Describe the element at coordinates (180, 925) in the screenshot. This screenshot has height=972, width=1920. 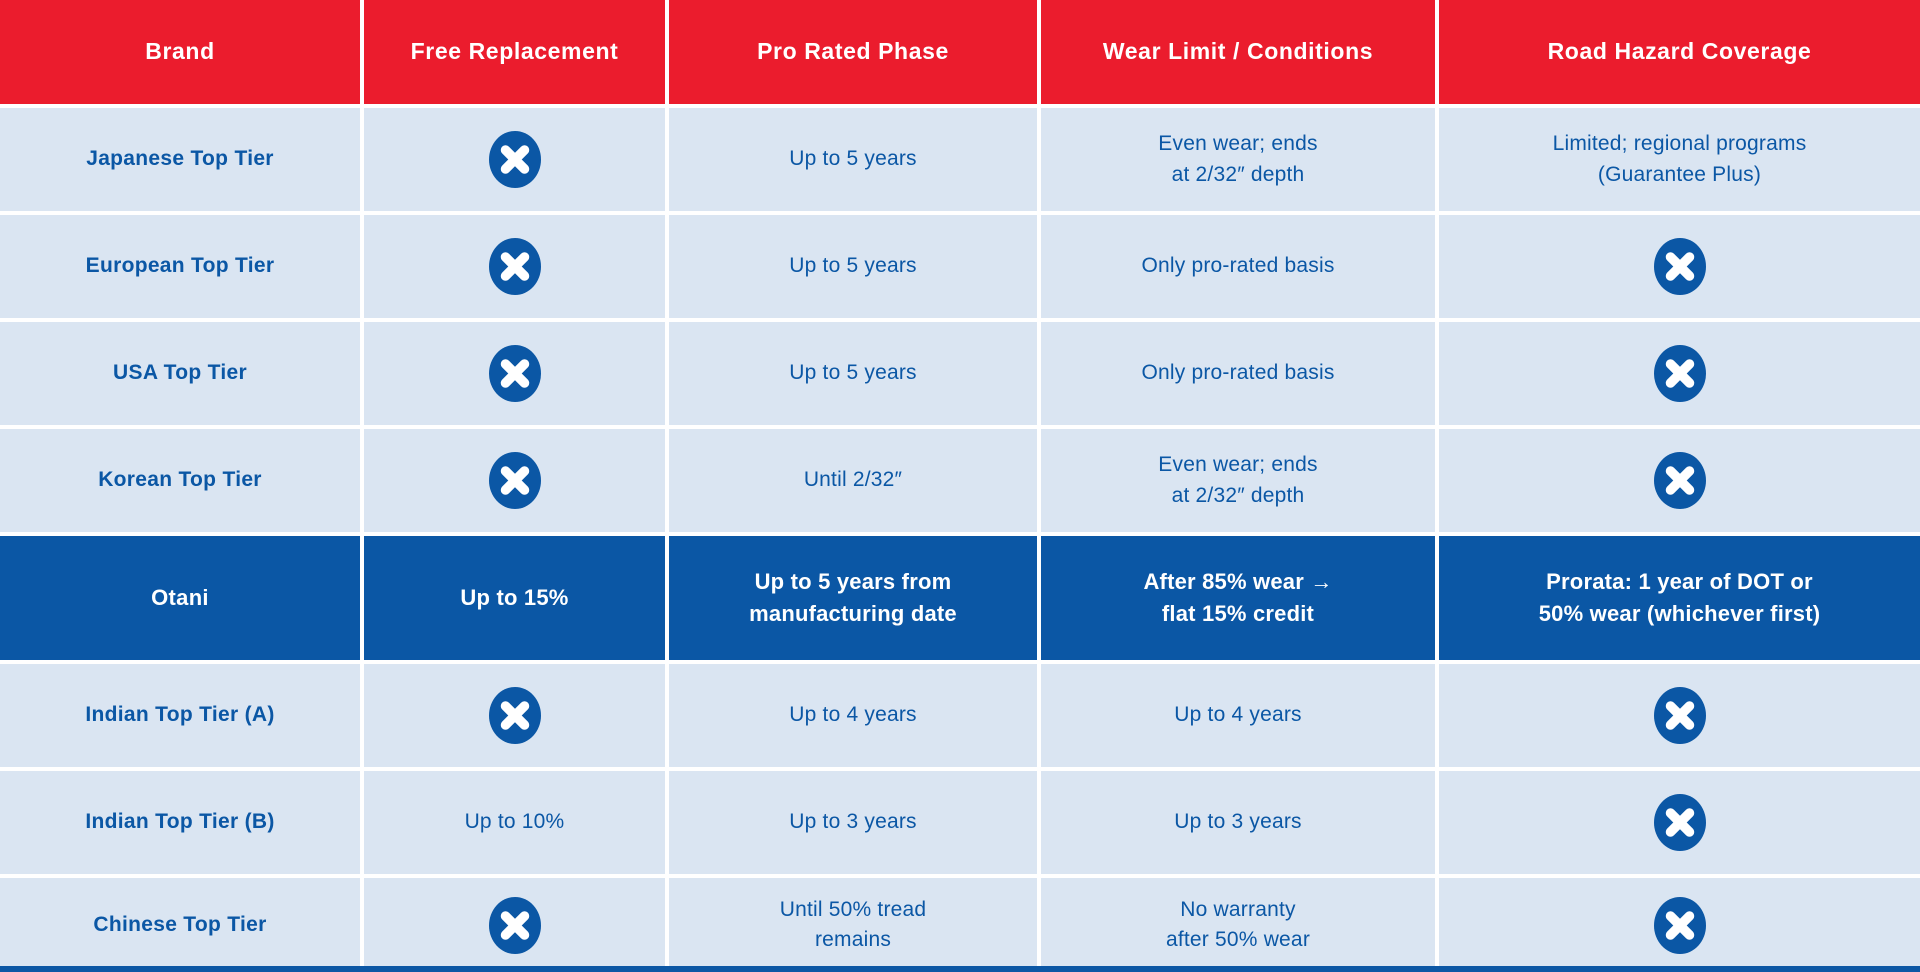
I see `cell-brand: Chinese Top Tier` at that location.